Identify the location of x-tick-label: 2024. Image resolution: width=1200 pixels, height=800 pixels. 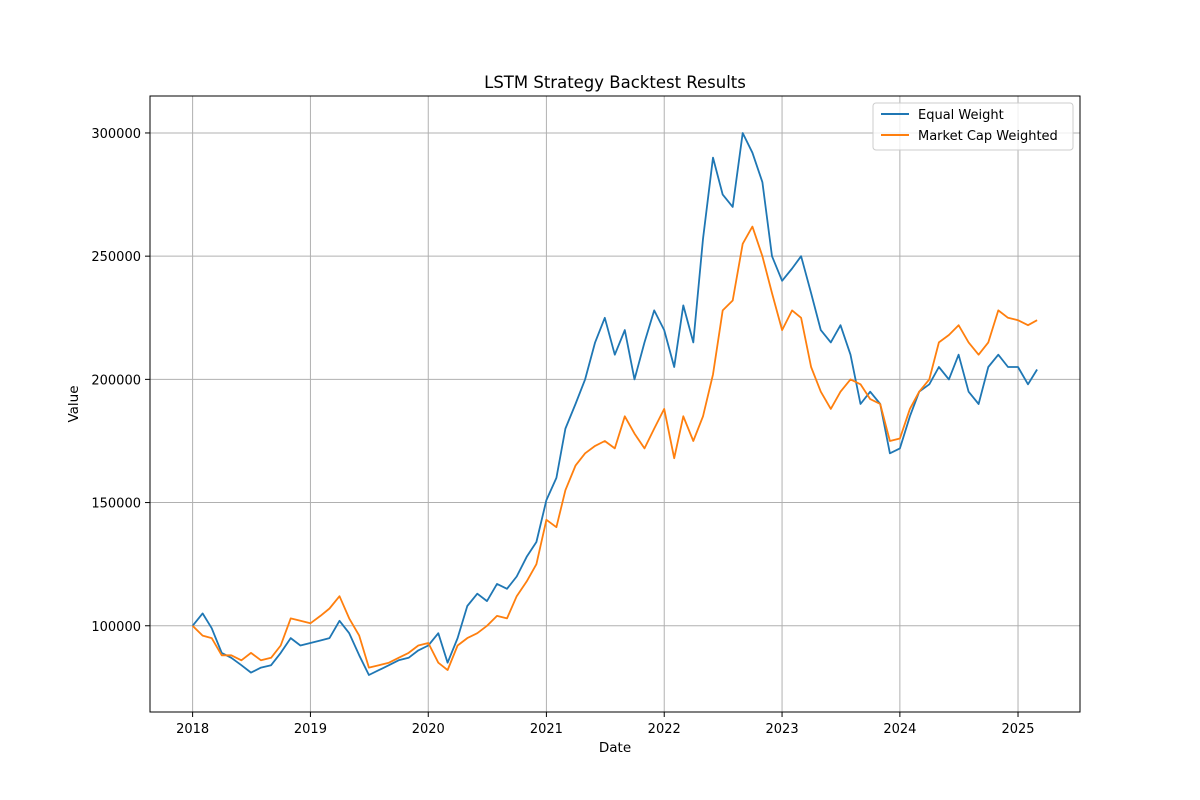
(899, 729).